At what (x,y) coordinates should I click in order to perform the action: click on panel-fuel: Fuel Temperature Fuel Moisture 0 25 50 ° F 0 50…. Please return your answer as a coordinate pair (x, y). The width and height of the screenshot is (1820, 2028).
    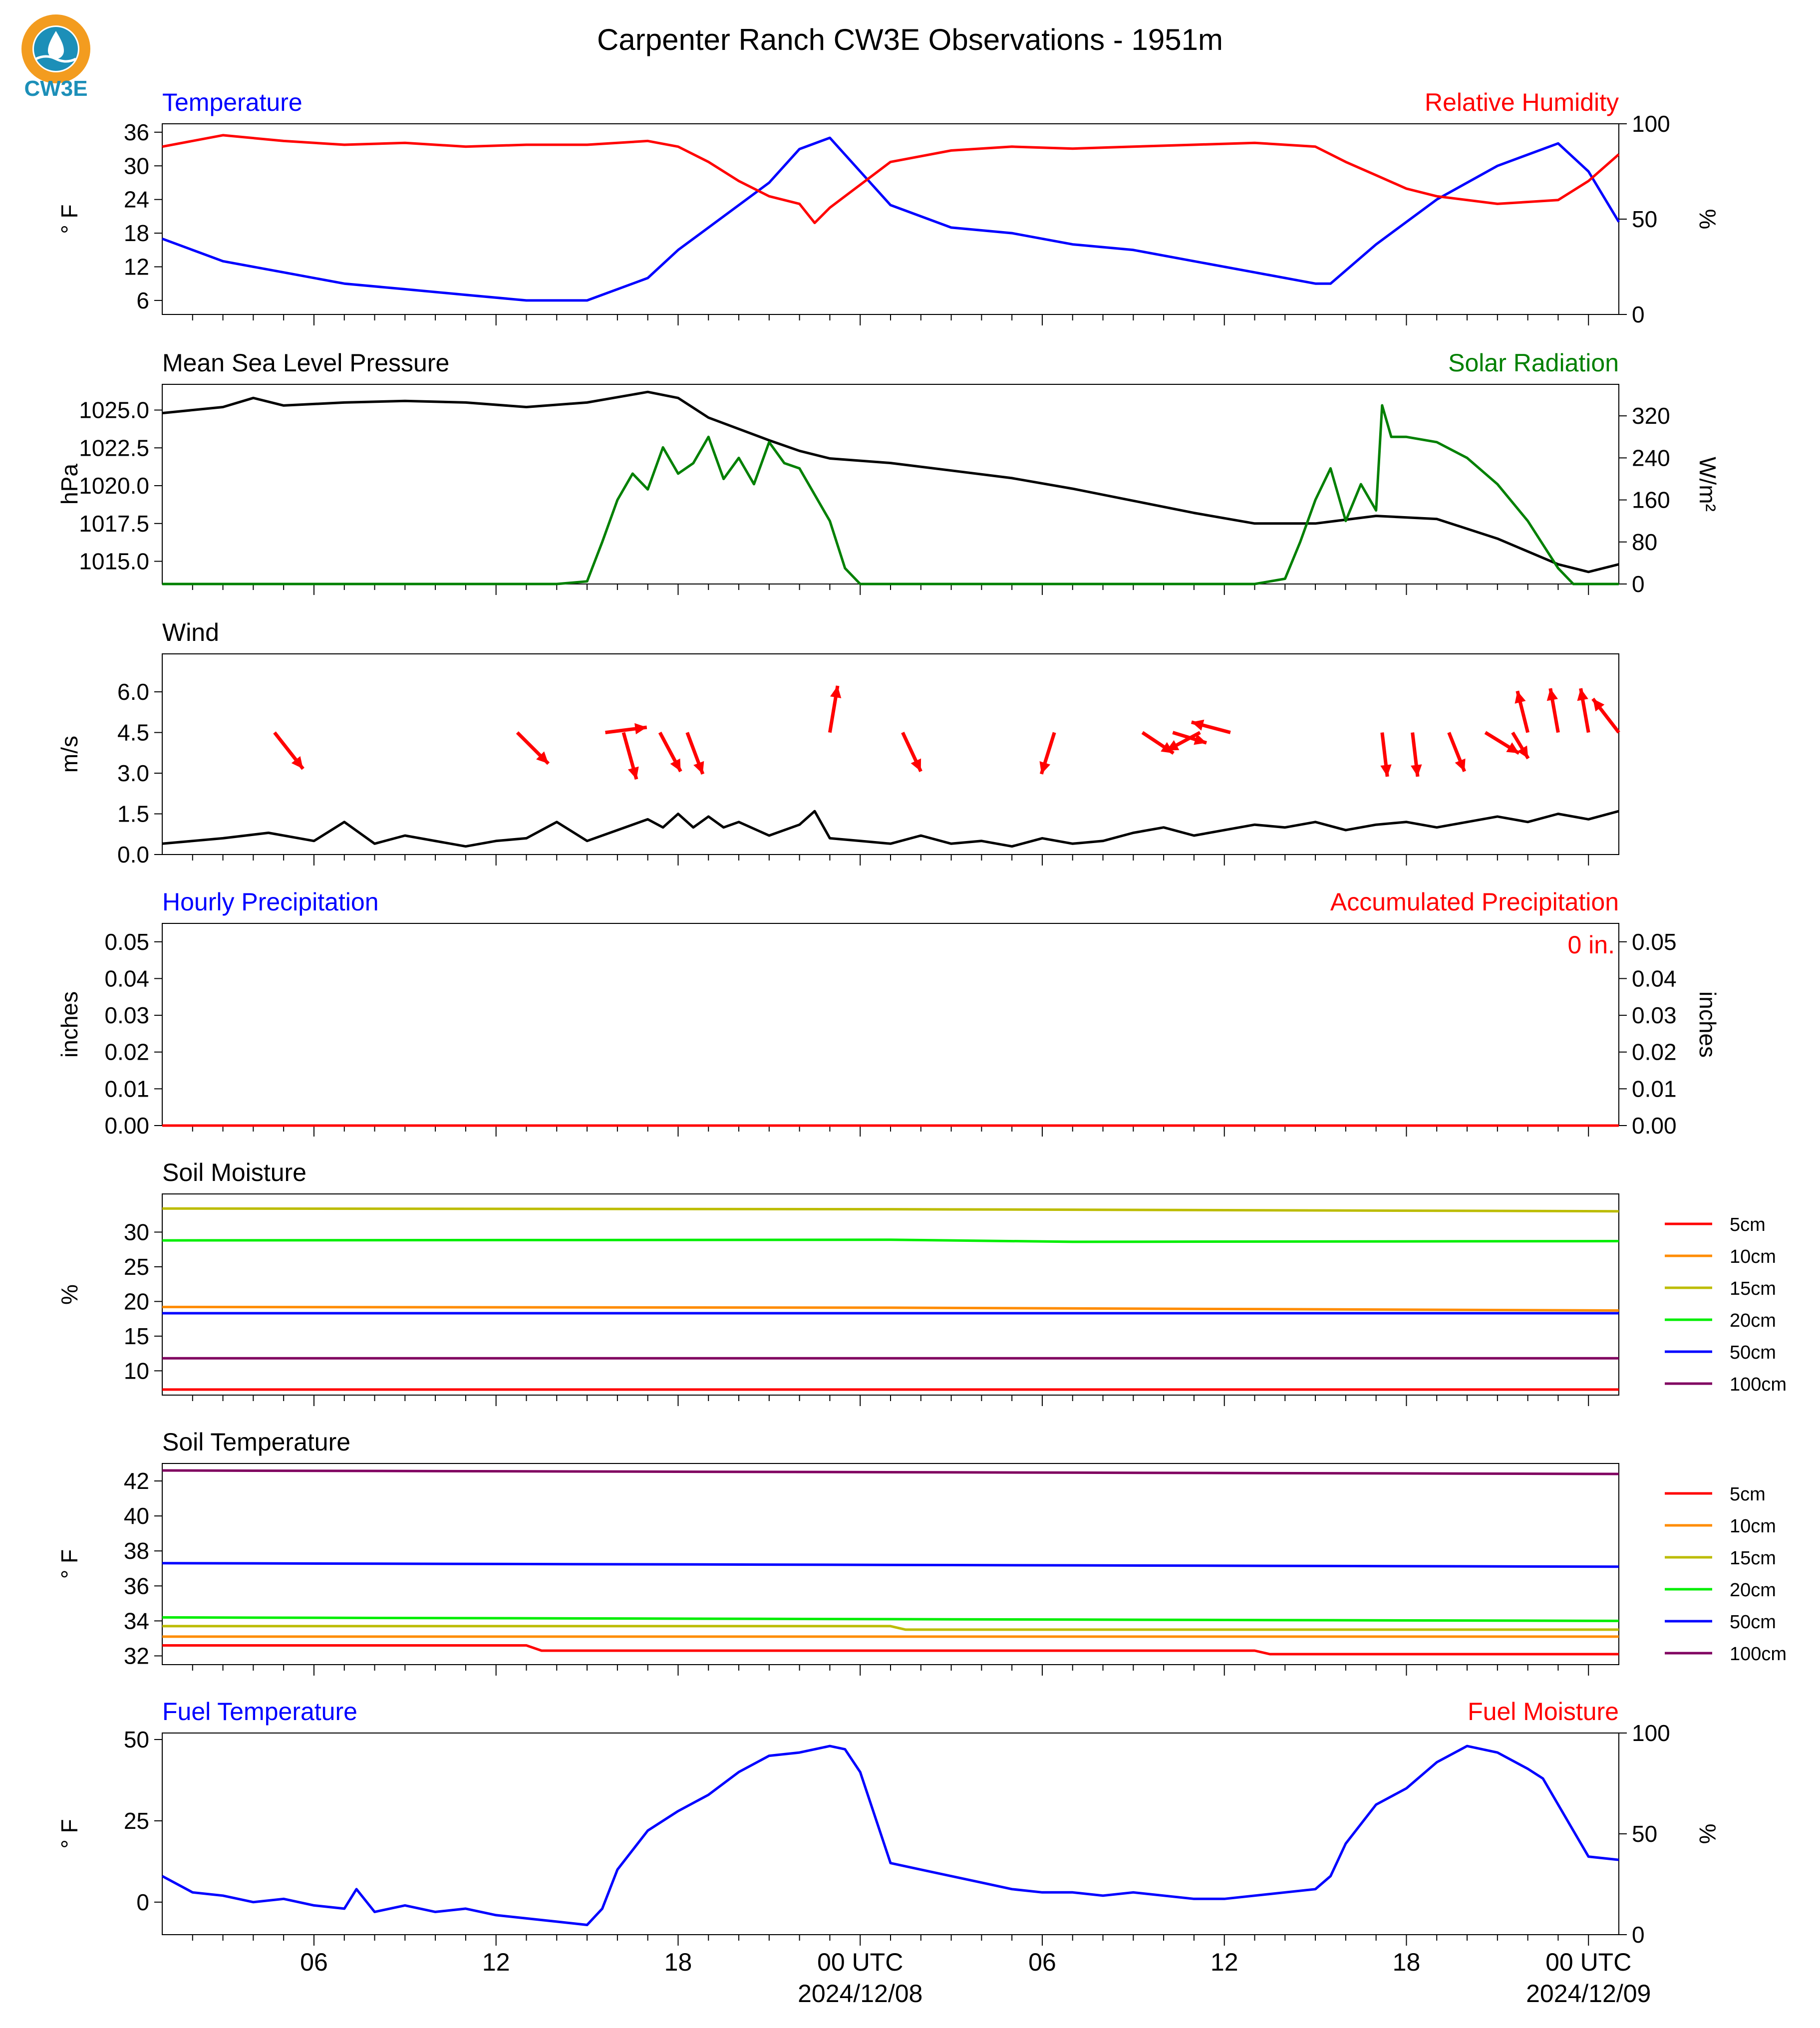
    Looking at the image, I should click on (888, 1823).